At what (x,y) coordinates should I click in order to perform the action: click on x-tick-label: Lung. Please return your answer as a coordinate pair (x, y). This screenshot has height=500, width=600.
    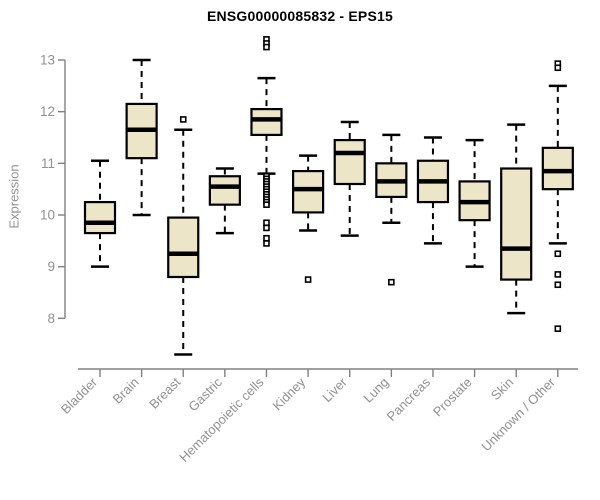
    Looking at the image, I should click on (375, 390).